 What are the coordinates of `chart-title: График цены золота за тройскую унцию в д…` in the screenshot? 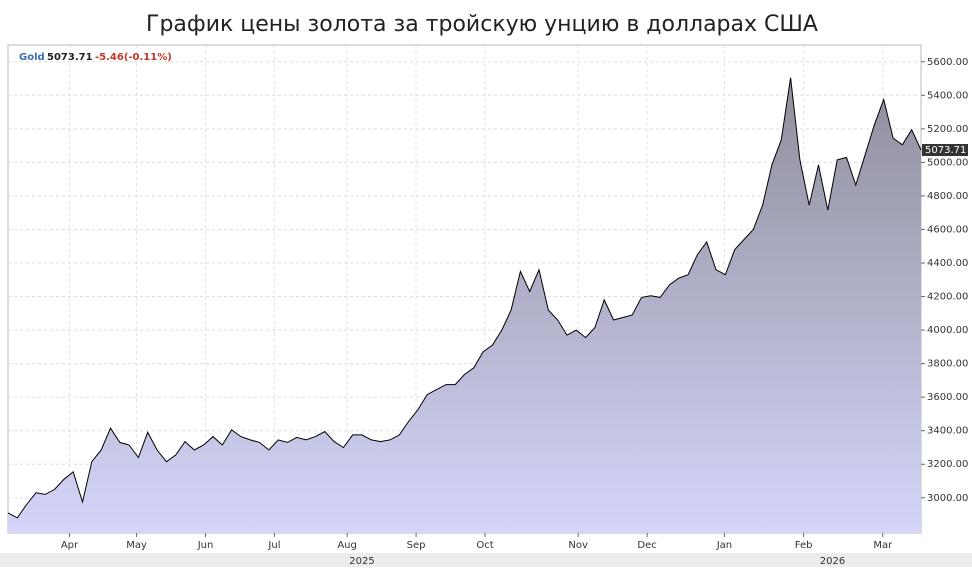 It's located at (482, 24).